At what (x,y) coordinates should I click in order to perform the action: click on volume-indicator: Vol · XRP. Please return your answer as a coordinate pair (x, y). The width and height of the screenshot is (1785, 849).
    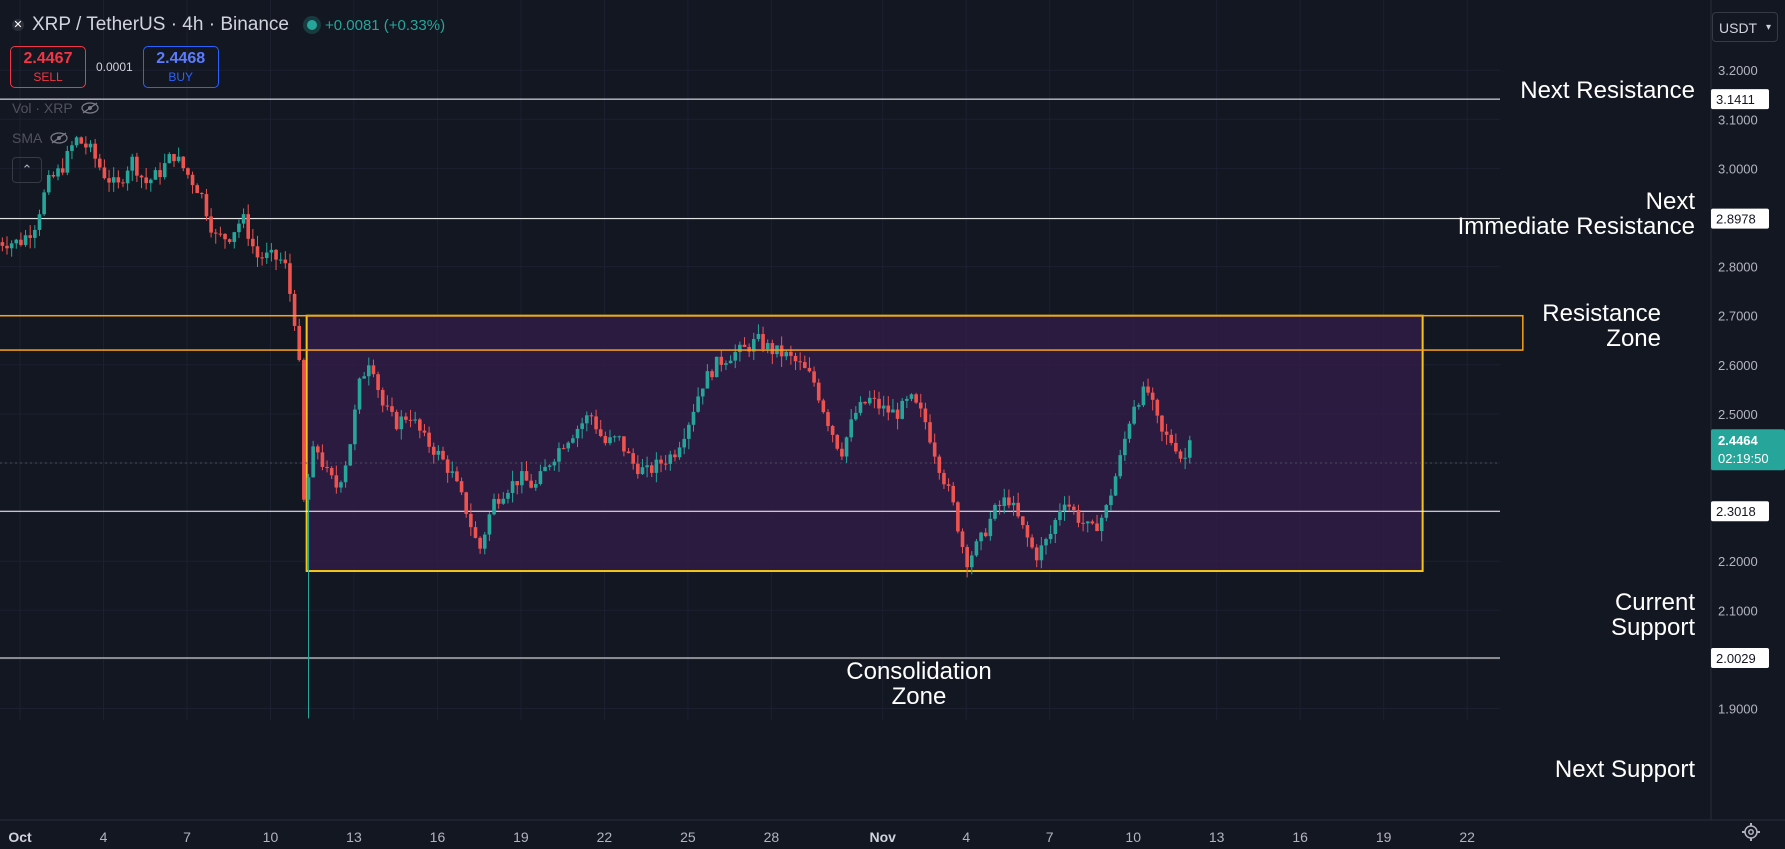
    Looking at the image, I should click on (55, 108).